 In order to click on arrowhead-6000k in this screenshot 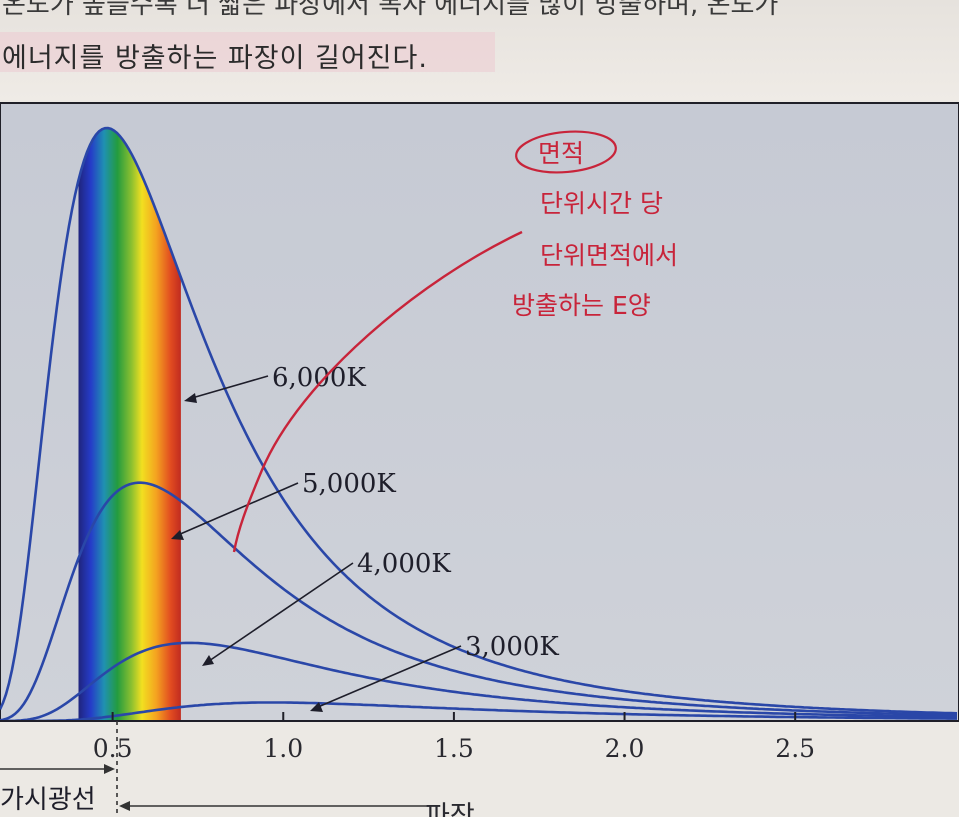, I will do `click(190, 398)`.